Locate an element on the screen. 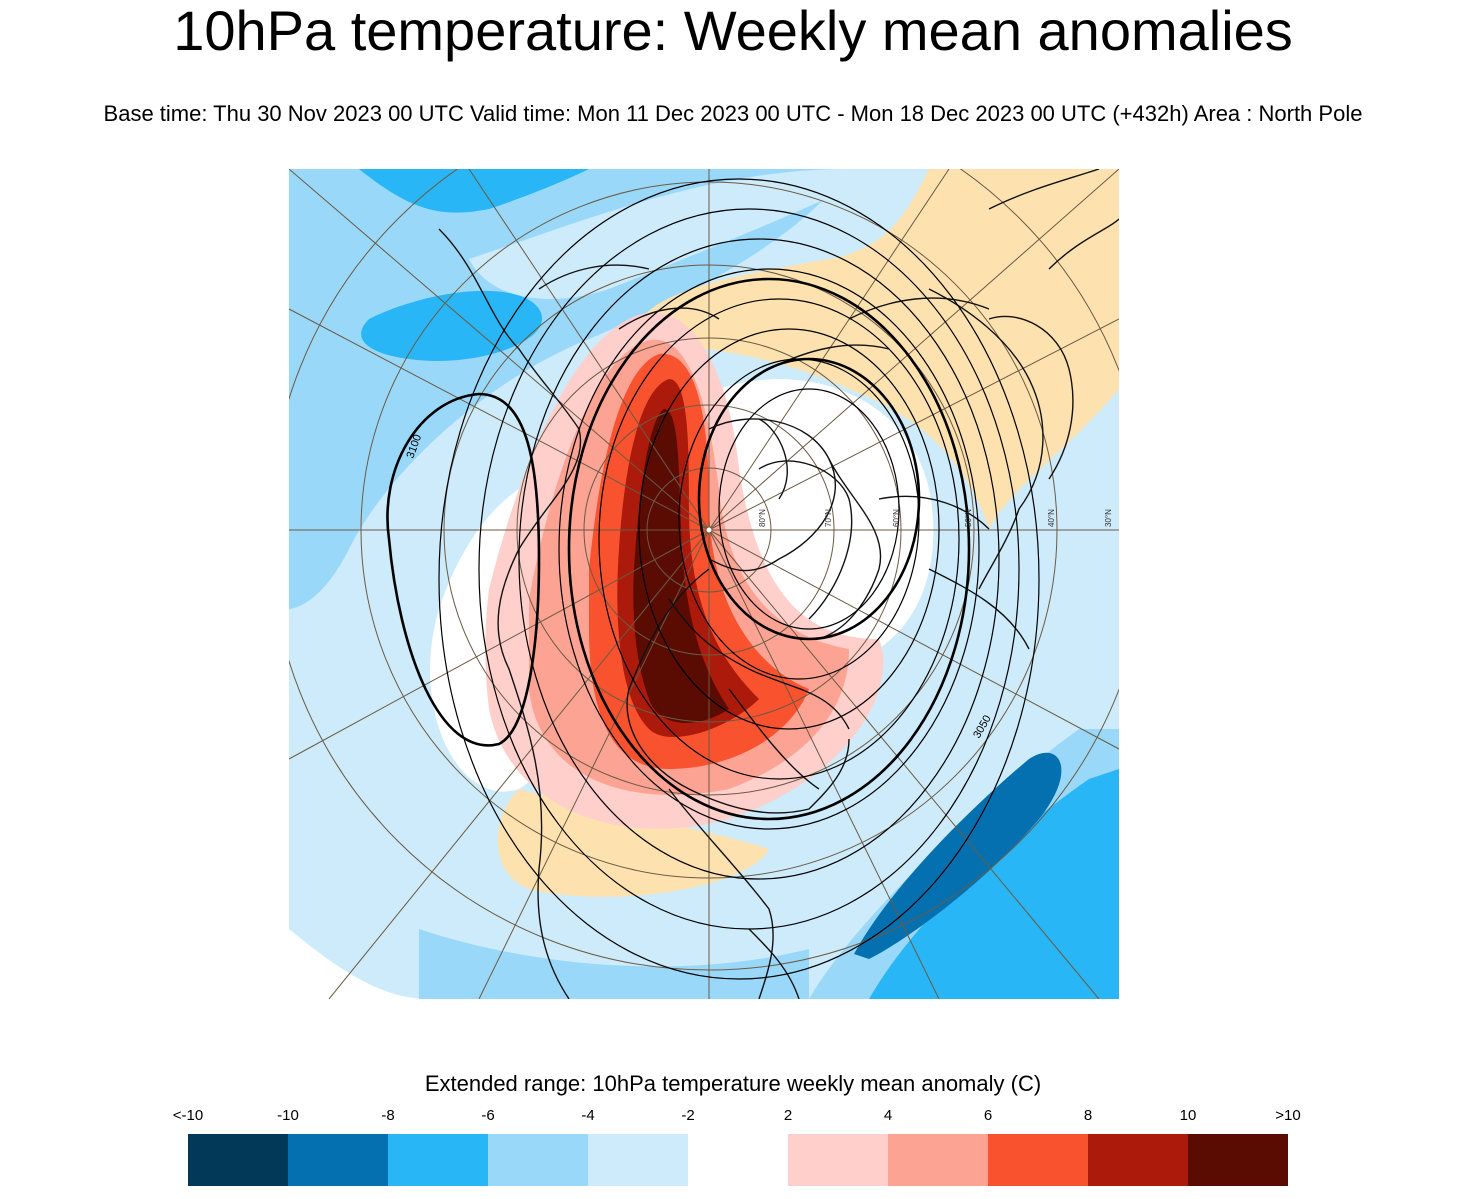  north-pole-marker is located at coordinates (709, 530).